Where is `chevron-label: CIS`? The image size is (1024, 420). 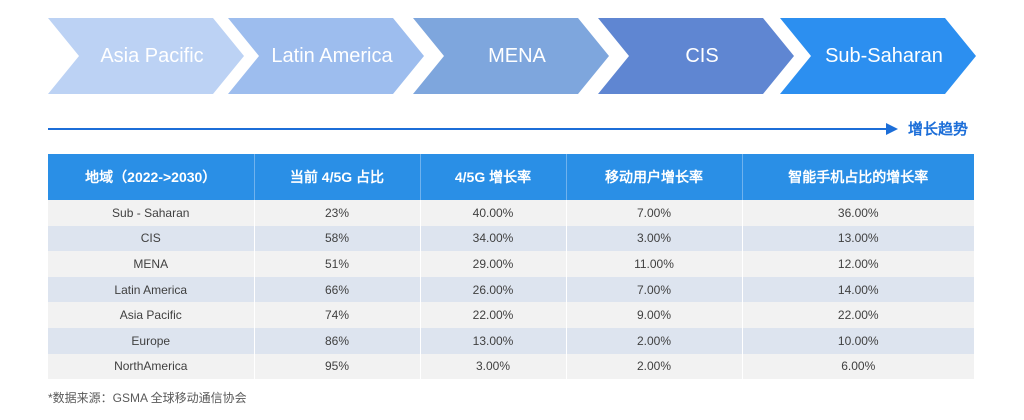 chevron-label: CIS is located at coordinates (702, 55).